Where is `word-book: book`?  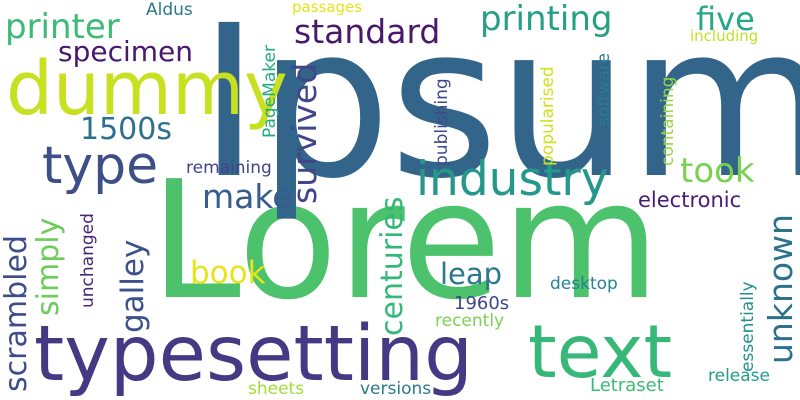 word-book: book is located at coordinates (228, 273).